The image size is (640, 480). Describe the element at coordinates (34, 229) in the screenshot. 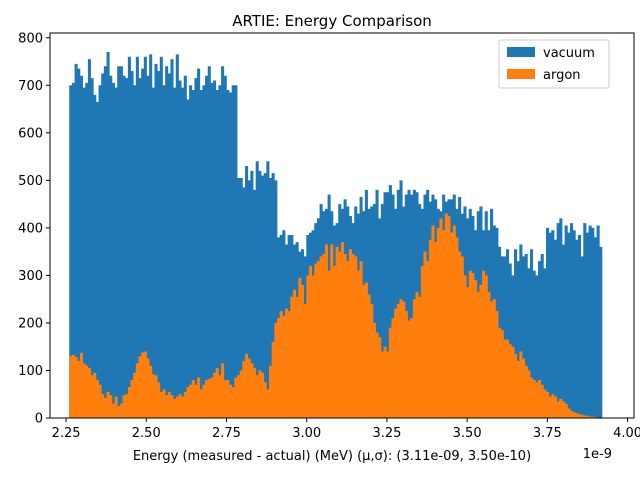

I see `y-axis: 0 100 200 300 400 500 600 700 800` at that location.